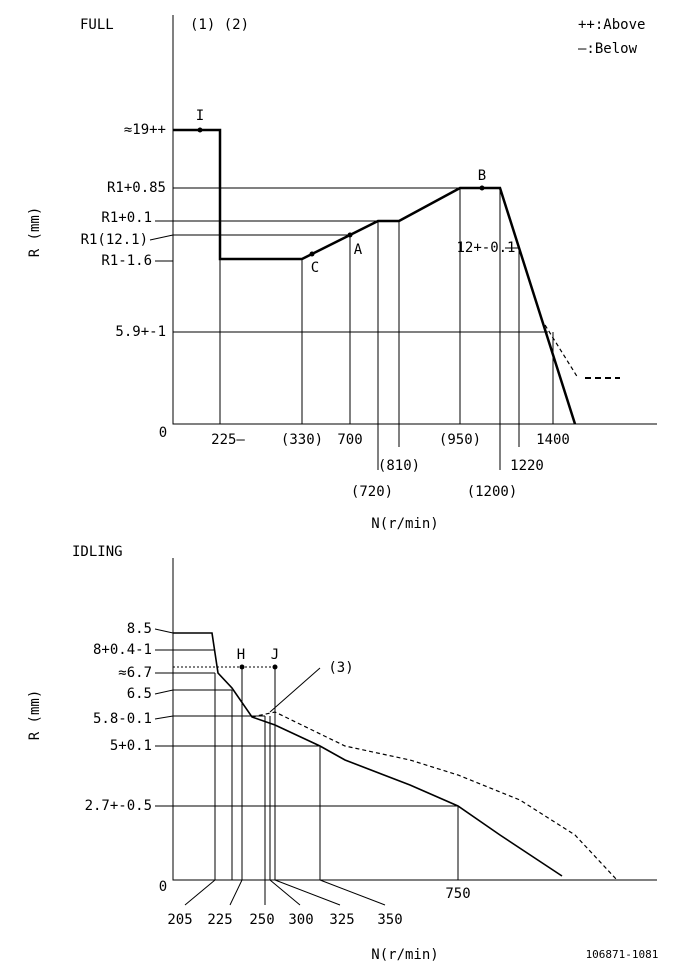 The height and width of the screenshot is (979, 685). I want to click on x-label: (1200), so click(492, 492).